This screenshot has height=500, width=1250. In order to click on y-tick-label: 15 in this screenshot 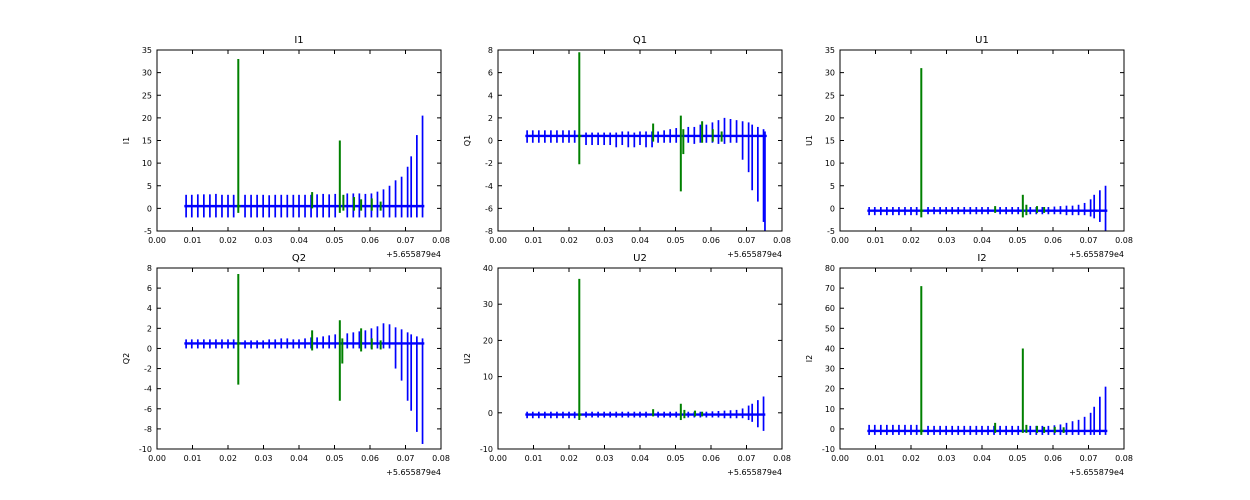, I will do `click(830, 141)`.